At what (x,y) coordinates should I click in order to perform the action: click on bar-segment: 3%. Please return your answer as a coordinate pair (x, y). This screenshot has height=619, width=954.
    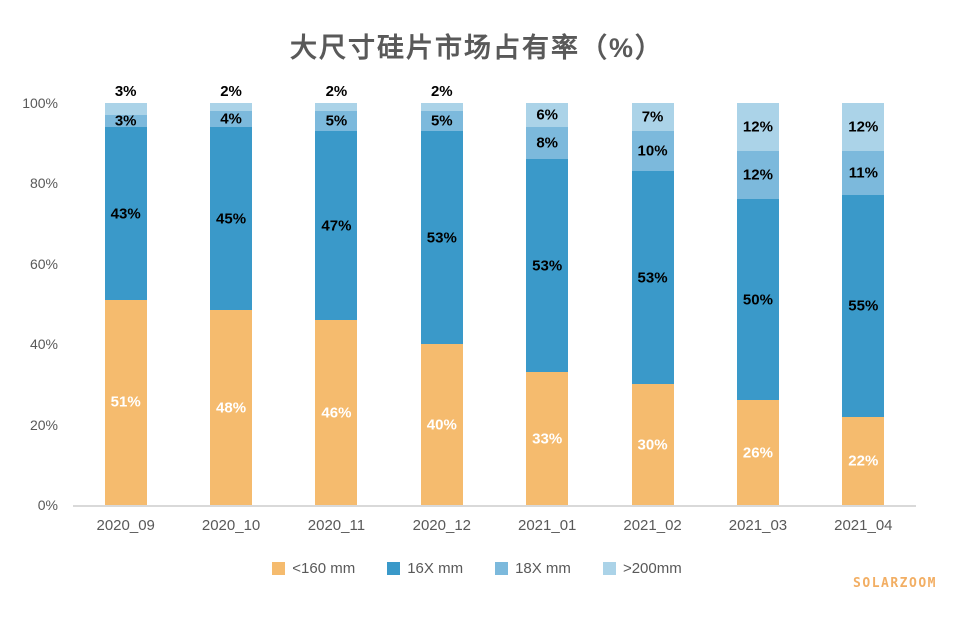
    Looking at the image, I should click on (125, 121).